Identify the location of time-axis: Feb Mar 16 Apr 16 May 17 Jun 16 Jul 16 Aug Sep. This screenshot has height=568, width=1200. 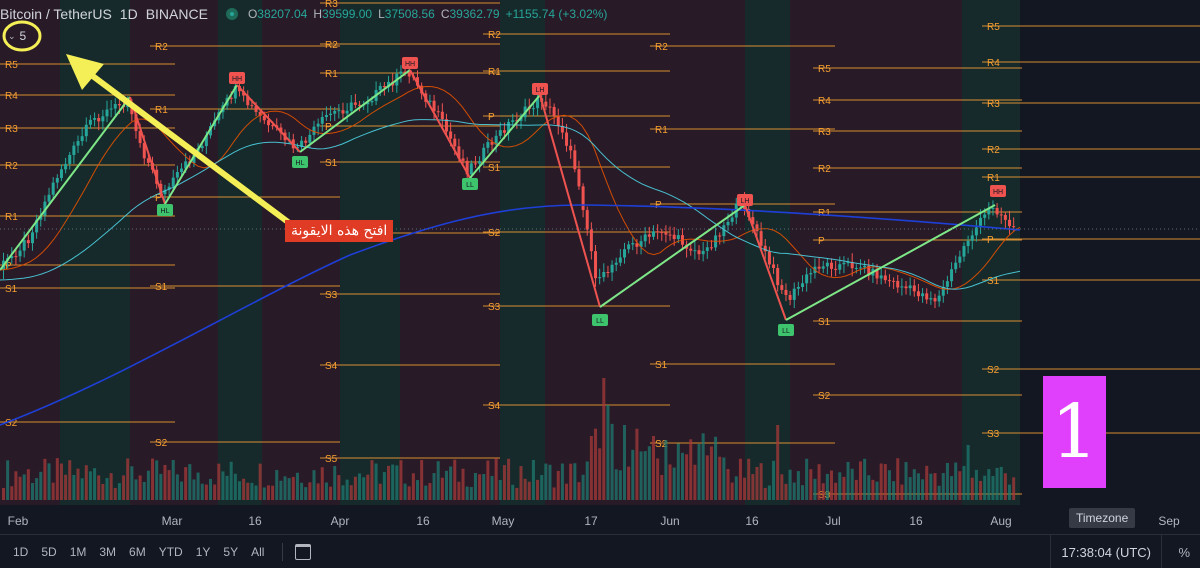
(600, 521).